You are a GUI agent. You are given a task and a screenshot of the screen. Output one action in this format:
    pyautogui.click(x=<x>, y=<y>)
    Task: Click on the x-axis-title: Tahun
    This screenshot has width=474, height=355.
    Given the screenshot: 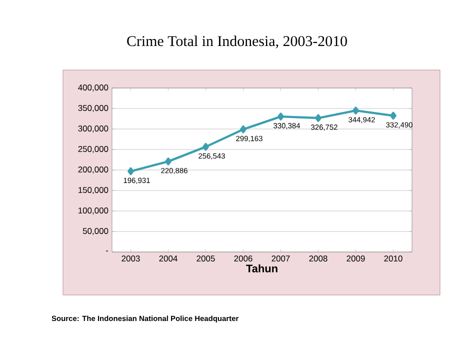 What is the action you would take?
    pyautogui.click(x=262, y=268)
    